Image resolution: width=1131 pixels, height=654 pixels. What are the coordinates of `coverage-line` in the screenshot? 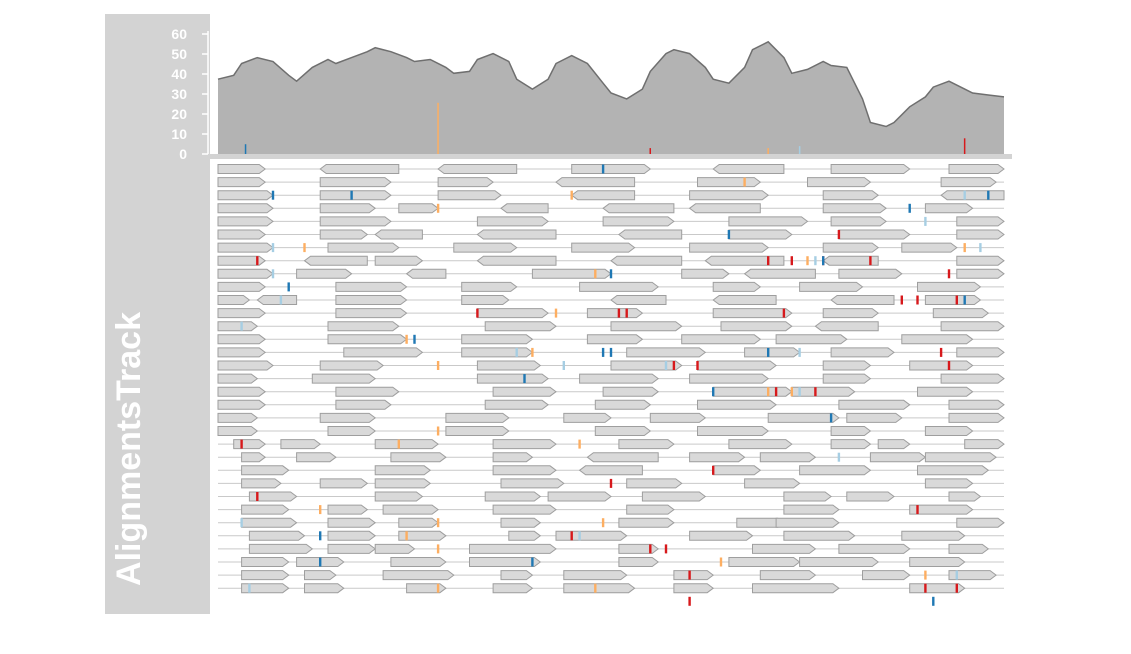 It's located at (611, 84).